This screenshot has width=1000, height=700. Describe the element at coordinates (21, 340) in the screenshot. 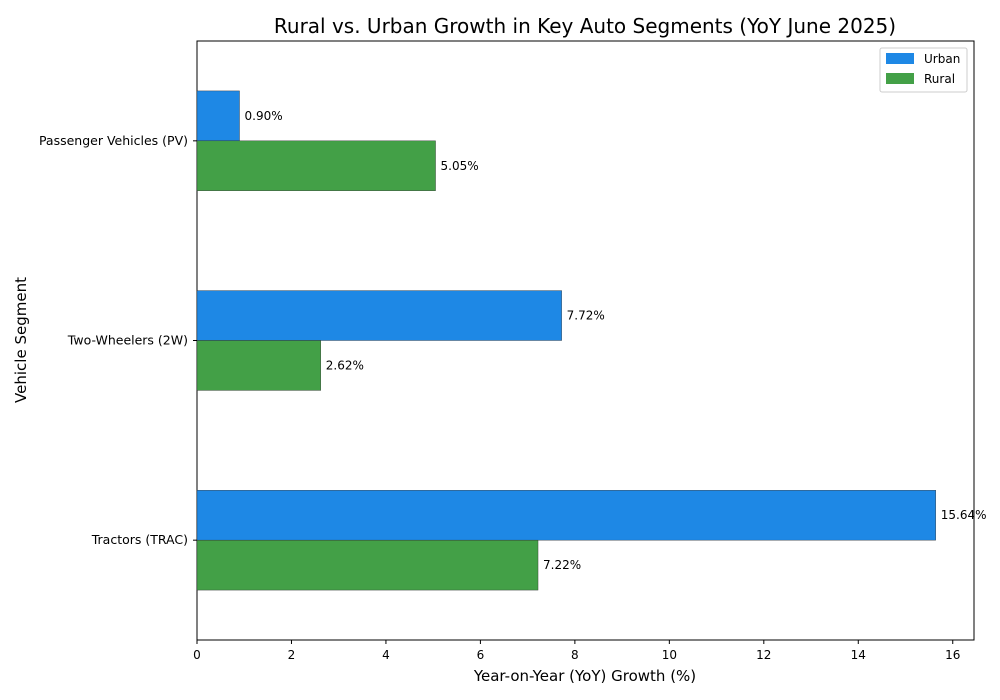

I see `y-axis-label: Vehicle Segment` at that location.